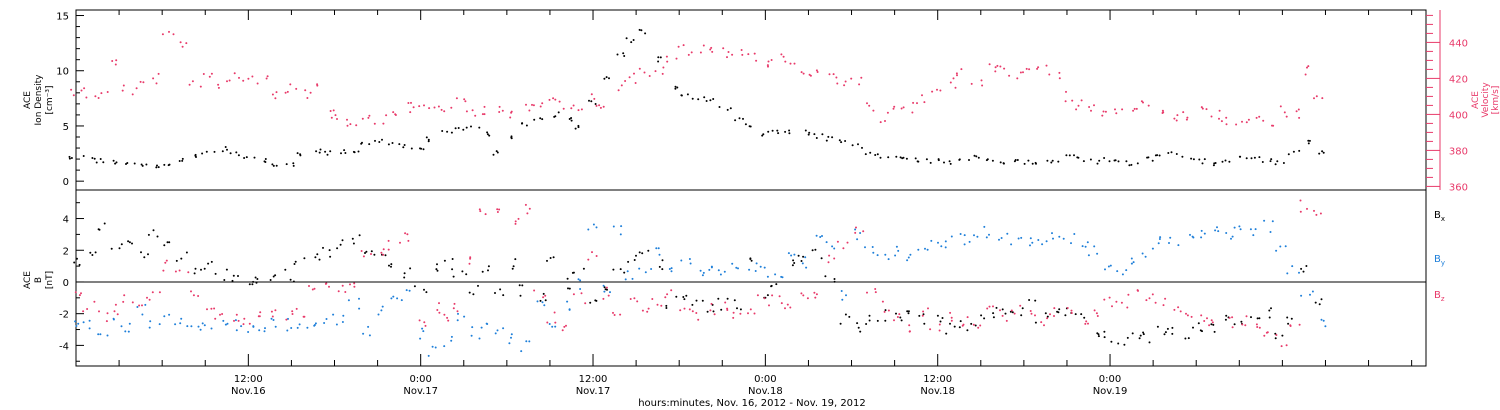  I want to click on x-tick-label-date: Nov.18, so click(765, 391).